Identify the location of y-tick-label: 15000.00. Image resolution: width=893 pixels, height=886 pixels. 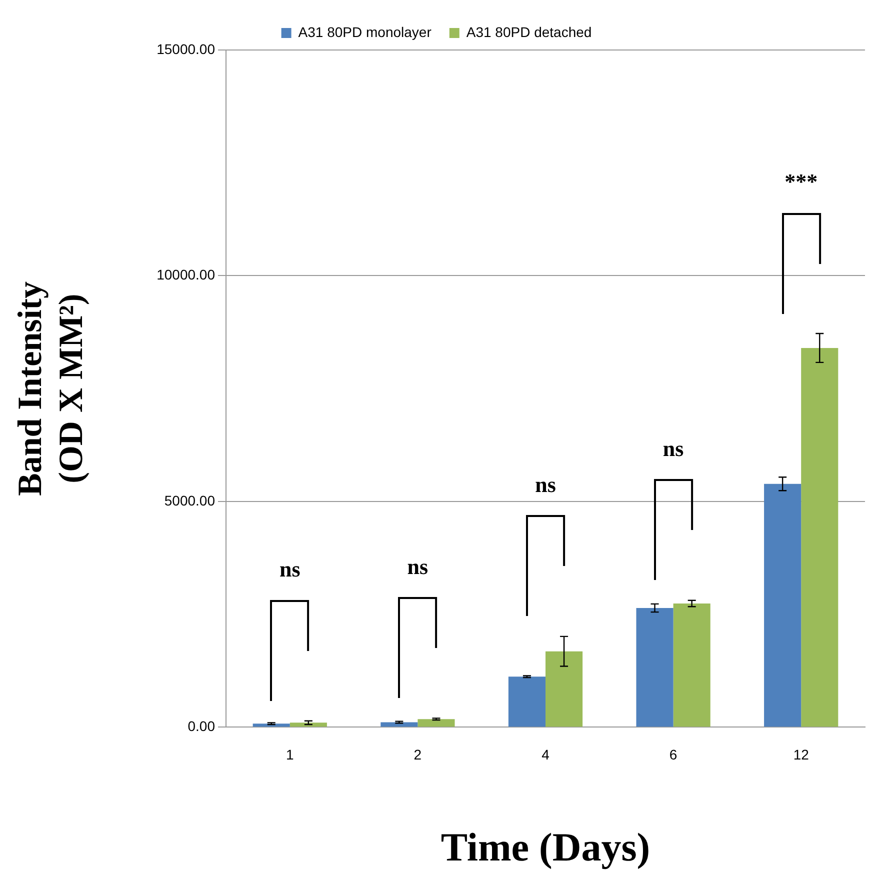
(186, 48).